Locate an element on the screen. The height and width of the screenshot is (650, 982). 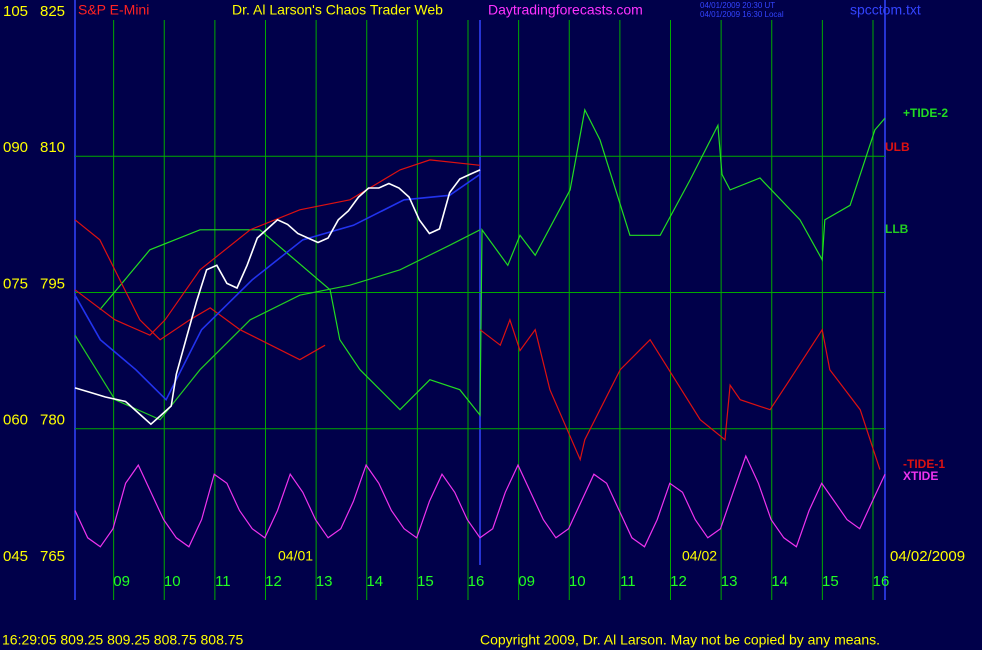
date-label: 04/01 is located at coordinates (295, 556).